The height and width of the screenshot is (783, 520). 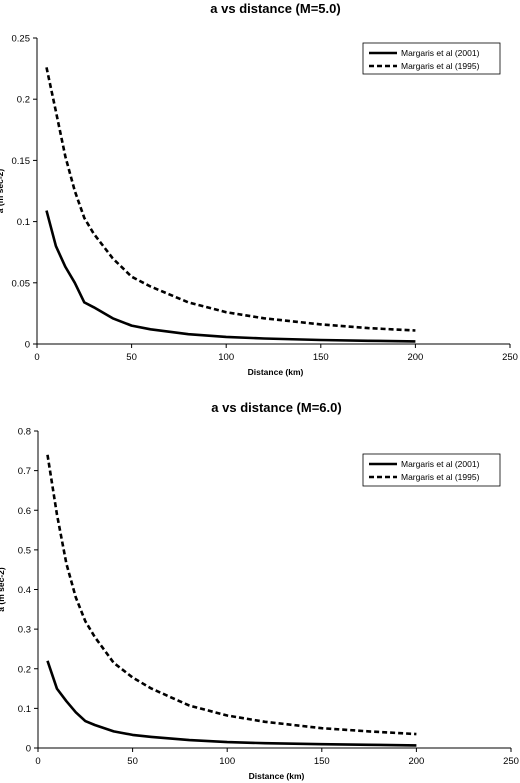 I want to click on y-tick-label: 0.6, so click(x=24, y=511).